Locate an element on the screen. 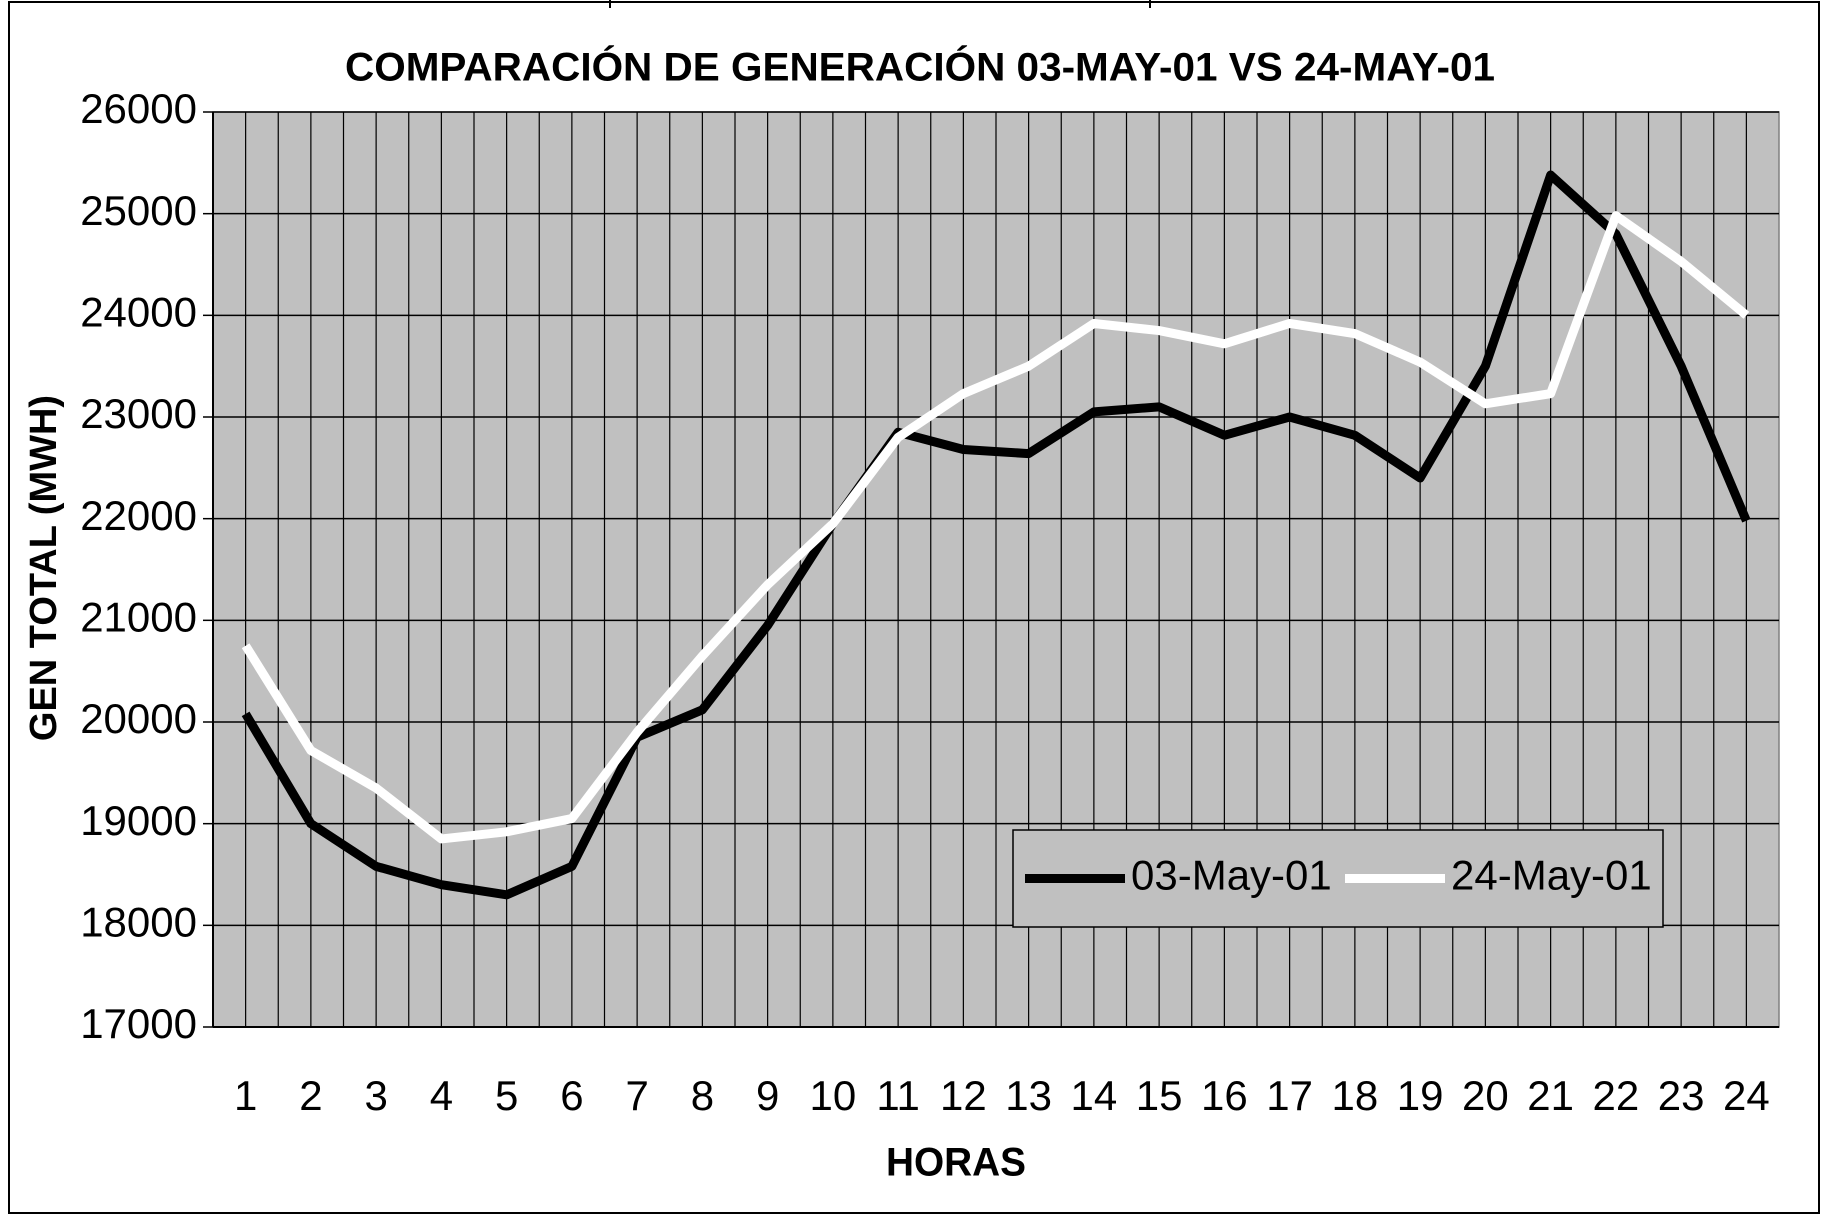  x-axis-title: HORAS is located at coordinates (956, 1163).